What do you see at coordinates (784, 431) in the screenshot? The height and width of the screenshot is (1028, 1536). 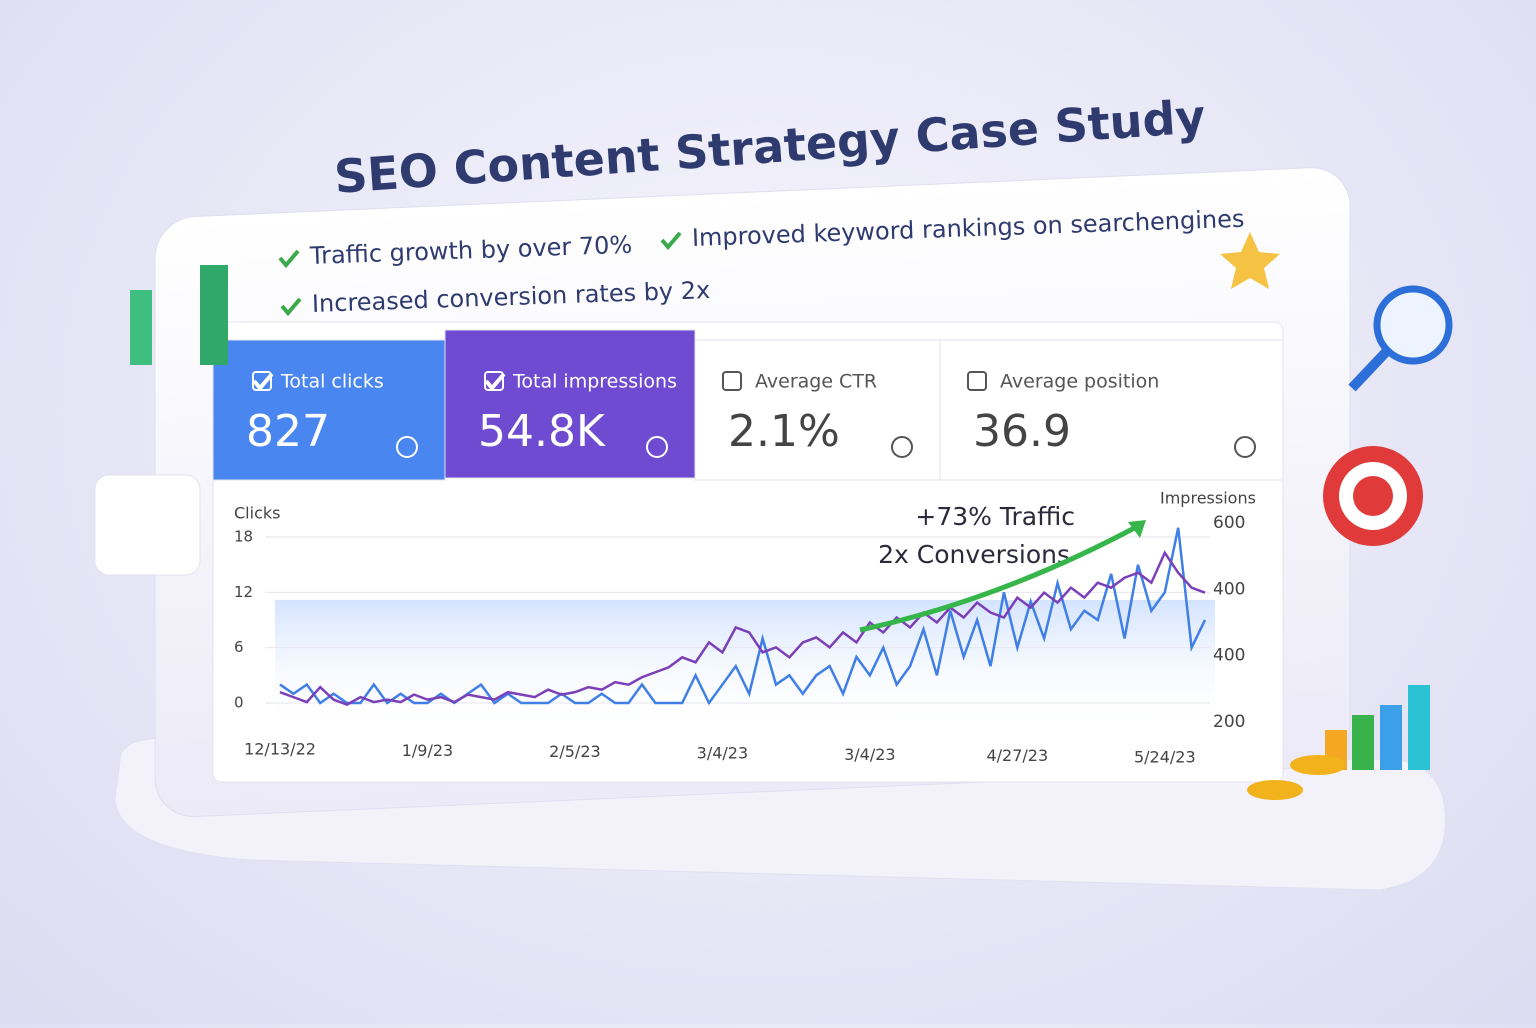 I see `card-value: 2.1%` at bounding box center [784, 431].